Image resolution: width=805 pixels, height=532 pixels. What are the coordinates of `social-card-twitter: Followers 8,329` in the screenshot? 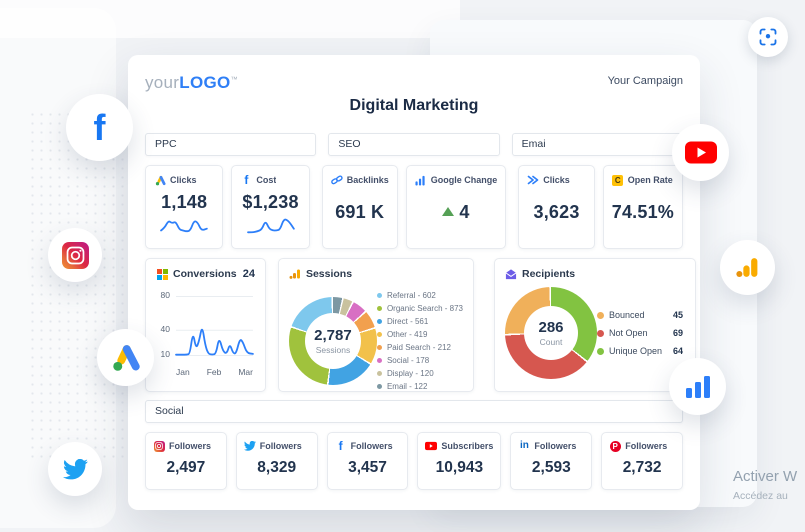 It's located at (276, 461).